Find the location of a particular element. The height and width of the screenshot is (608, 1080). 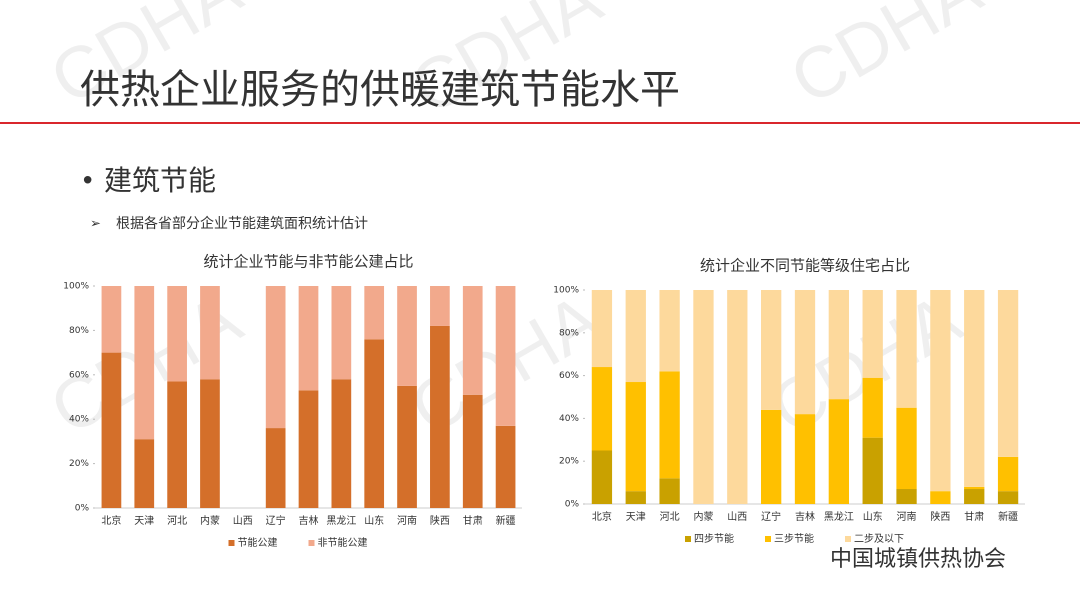

legend-label: 四步节能 is located at coordinates (714, 538).